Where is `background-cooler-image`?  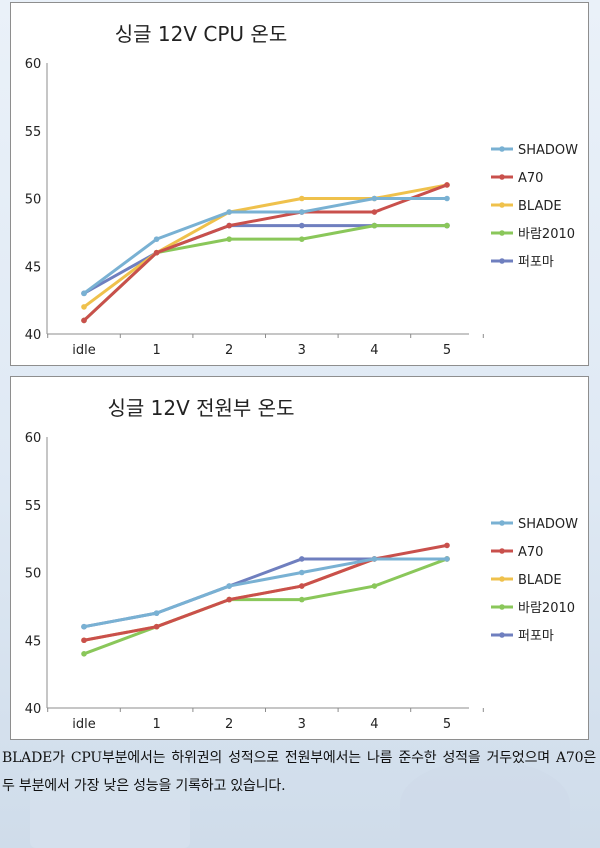 background-cooler-image is located at coordinates (485, 804).